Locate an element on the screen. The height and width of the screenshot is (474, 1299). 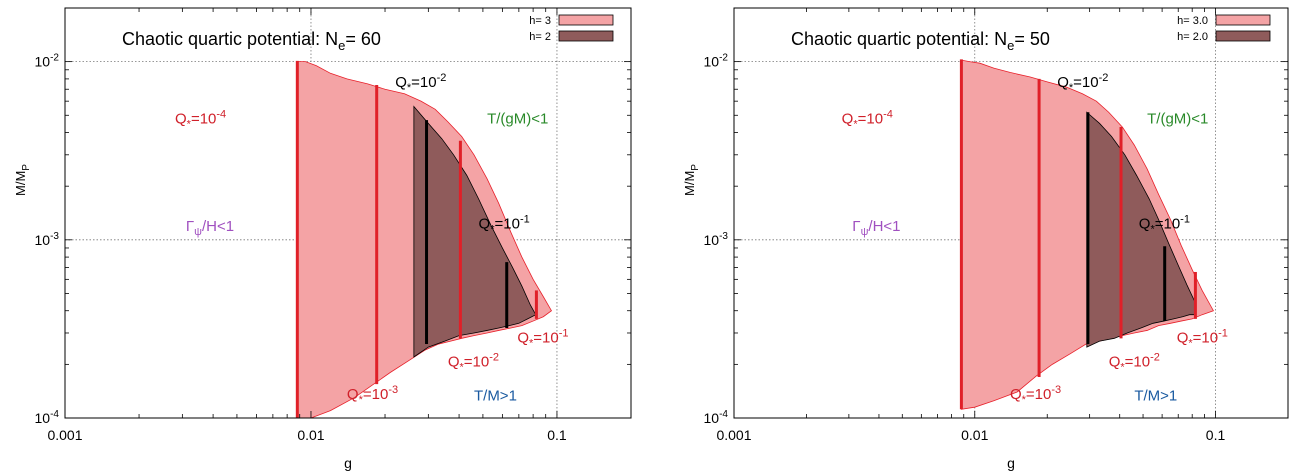
annotation-text: T/M>1 is located at coordinates (1155, 396).